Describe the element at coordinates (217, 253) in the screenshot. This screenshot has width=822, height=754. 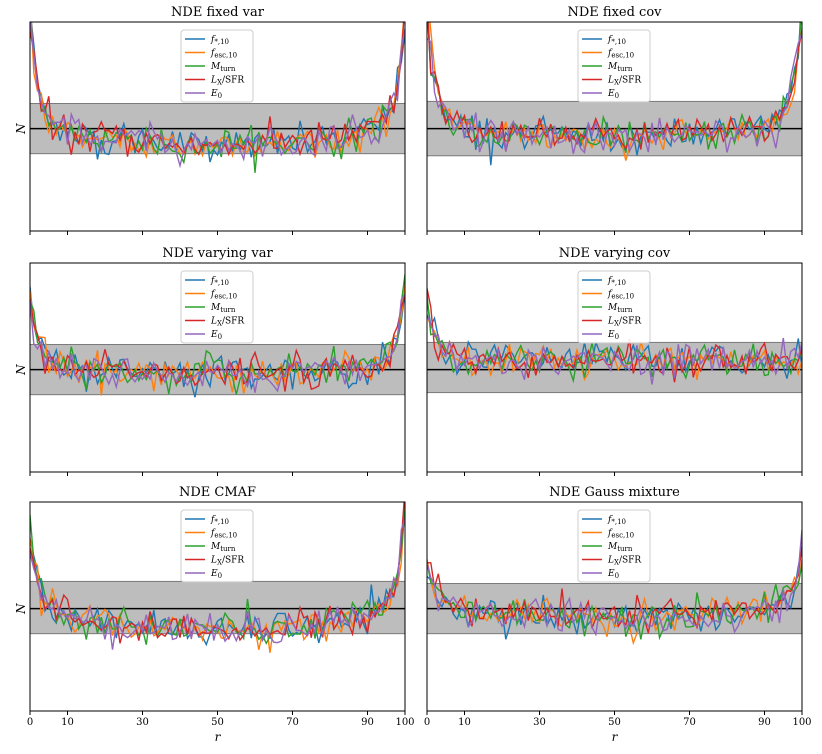
I see `panel-title: NDE varying var` at that location.